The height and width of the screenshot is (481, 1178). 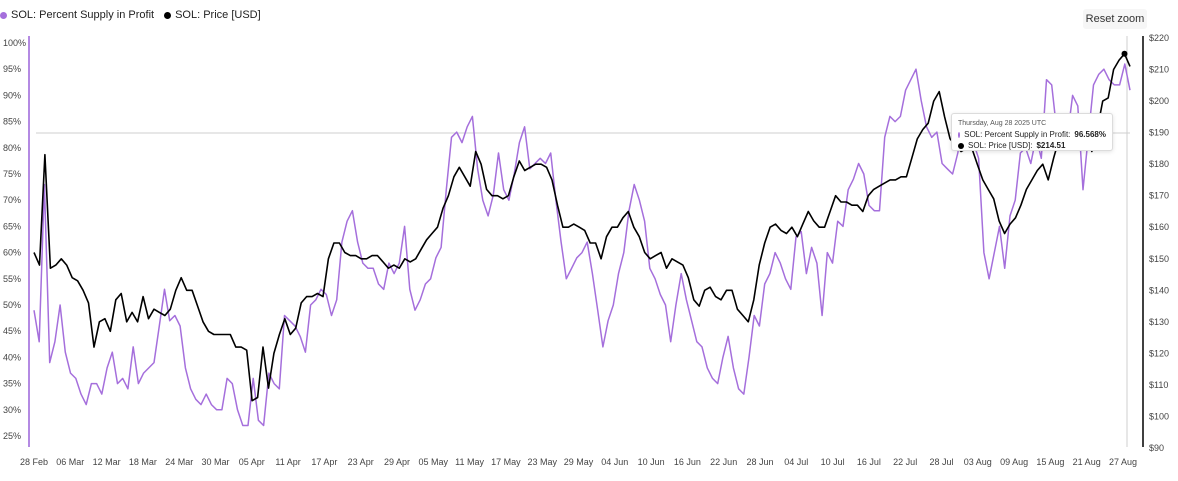 I want to click on x-tick-label: 22 Jun, so click(x=723, y=462).